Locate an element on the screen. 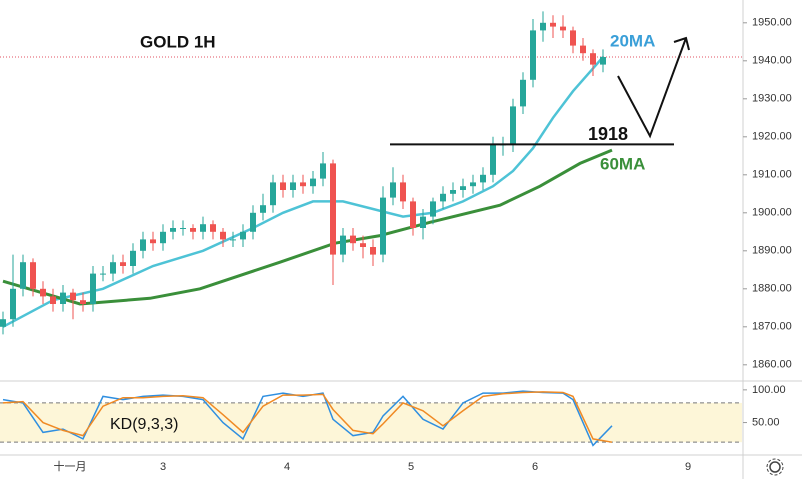  kd-band is located at coordinates (371, 422).